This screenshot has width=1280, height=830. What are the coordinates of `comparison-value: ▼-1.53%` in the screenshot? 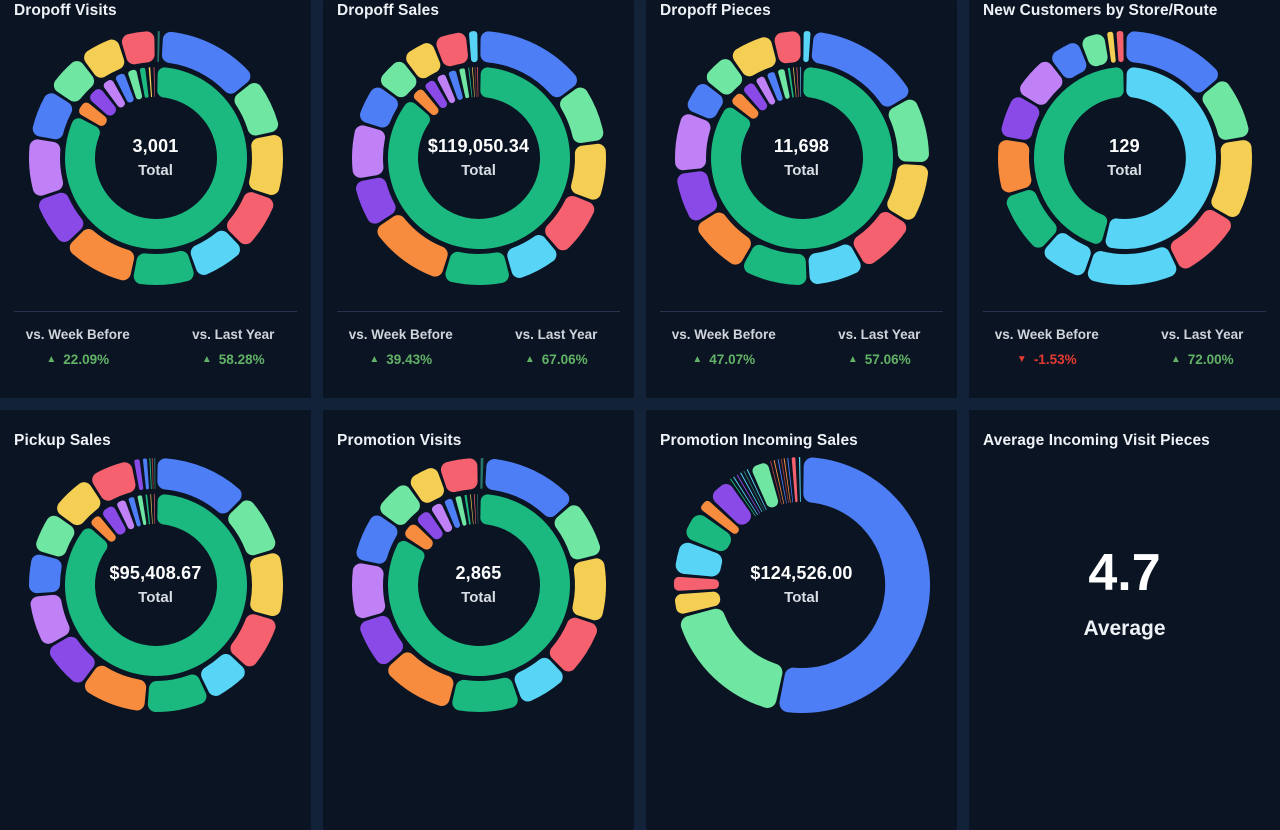 It's located at (1047, 359).